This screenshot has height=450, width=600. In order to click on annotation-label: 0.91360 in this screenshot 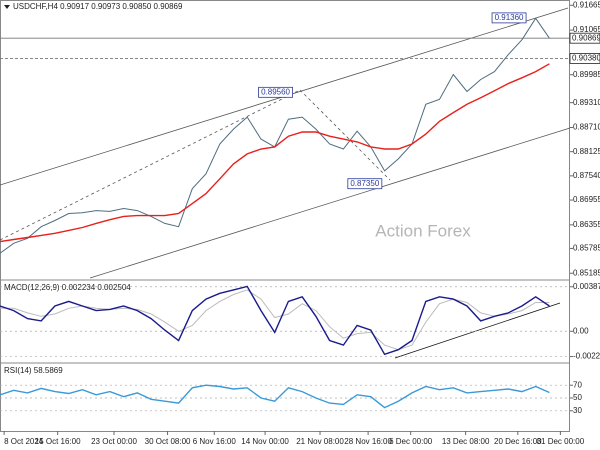, I will do `click(509, 17)`.